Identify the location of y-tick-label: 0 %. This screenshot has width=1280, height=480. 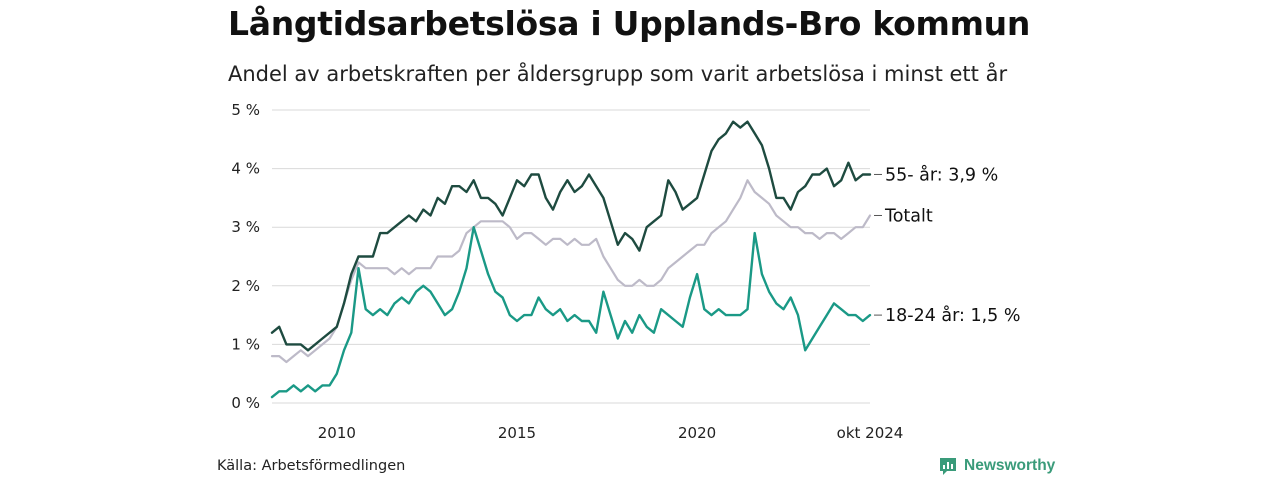
(245, 403).